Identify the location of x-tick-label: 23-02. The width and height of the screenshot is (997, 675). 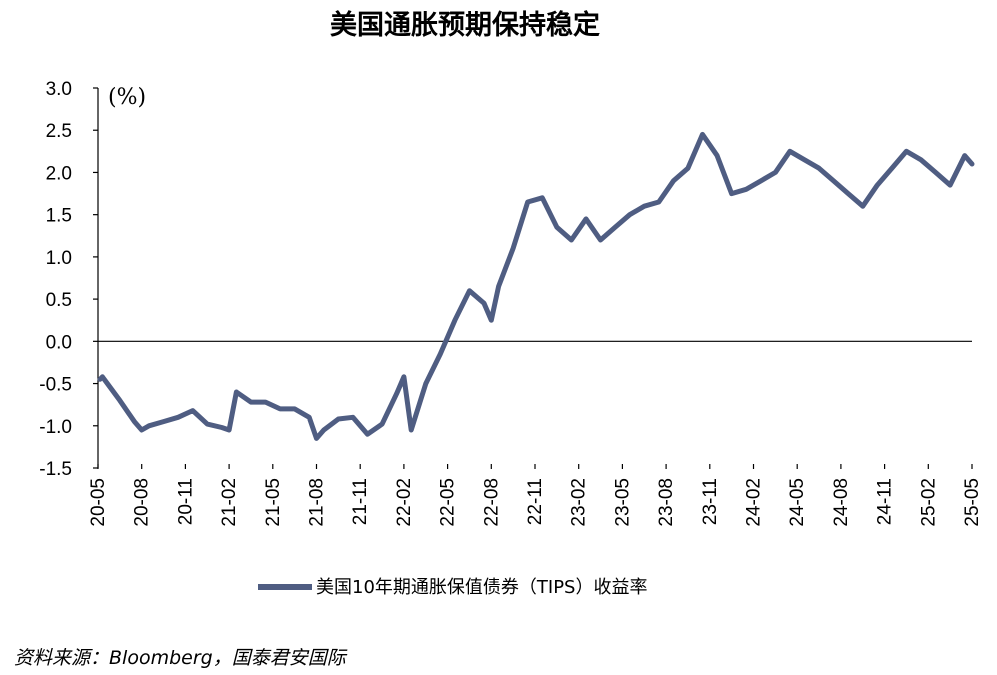
(579, 502).